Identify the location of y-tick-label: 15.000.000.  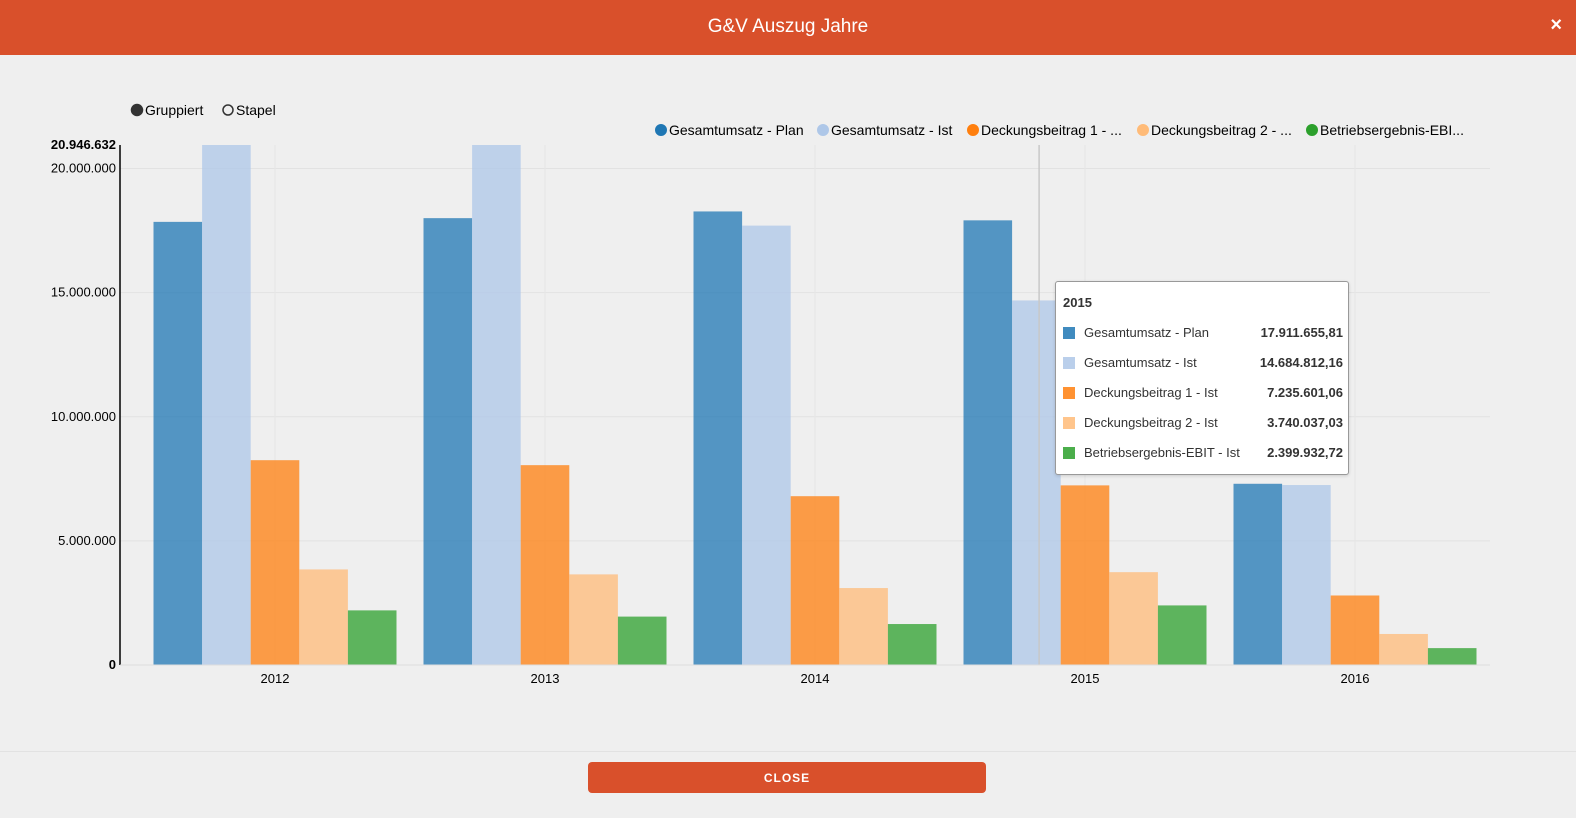
(83, 292).